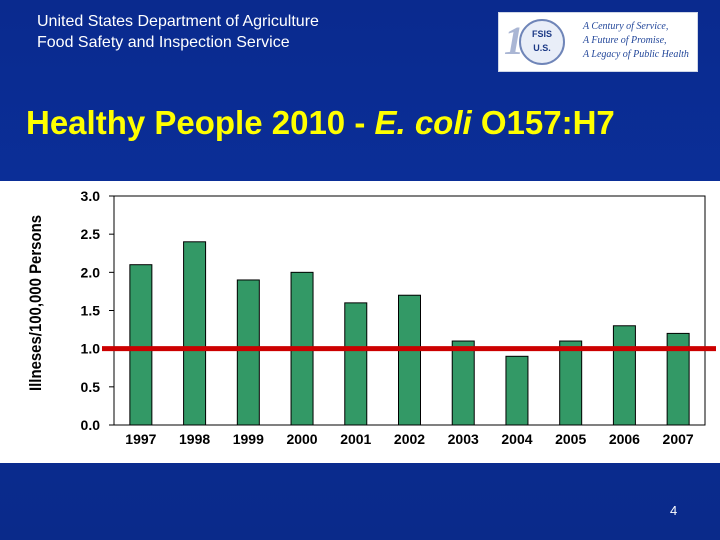 This screenshot has width=720, height=540. What do you see at coordinates (625, 40) in the screenshot?
I see `motto-line: A Future of Promise,` at bounding box center [625, 40].